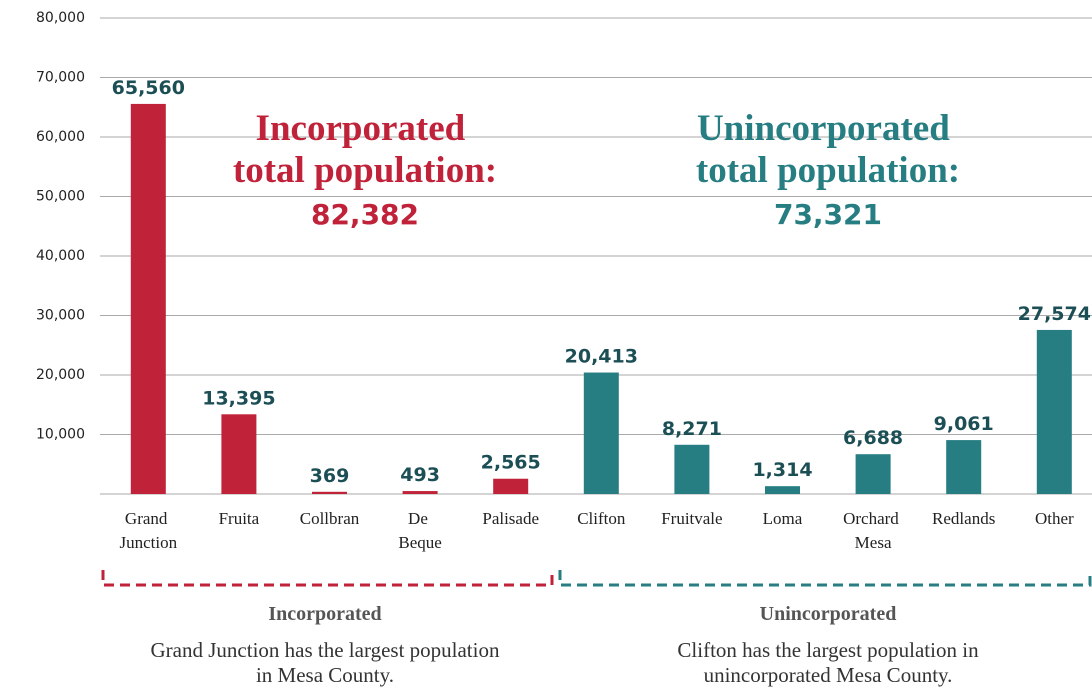 The image size is (1092, 698). What do you see at coordinates (330, 518) in the screenshot?
I see `x-tick-label: Collbran` at bounding box center [330, 518].